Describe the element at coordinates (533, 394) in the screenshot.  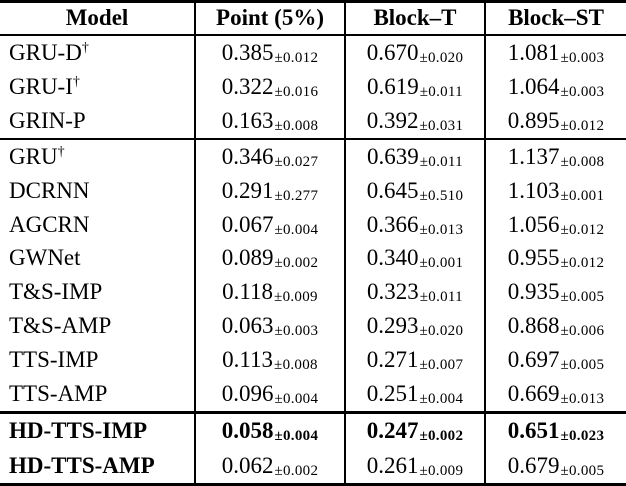
I see `value-mean: 0.669` at that location.